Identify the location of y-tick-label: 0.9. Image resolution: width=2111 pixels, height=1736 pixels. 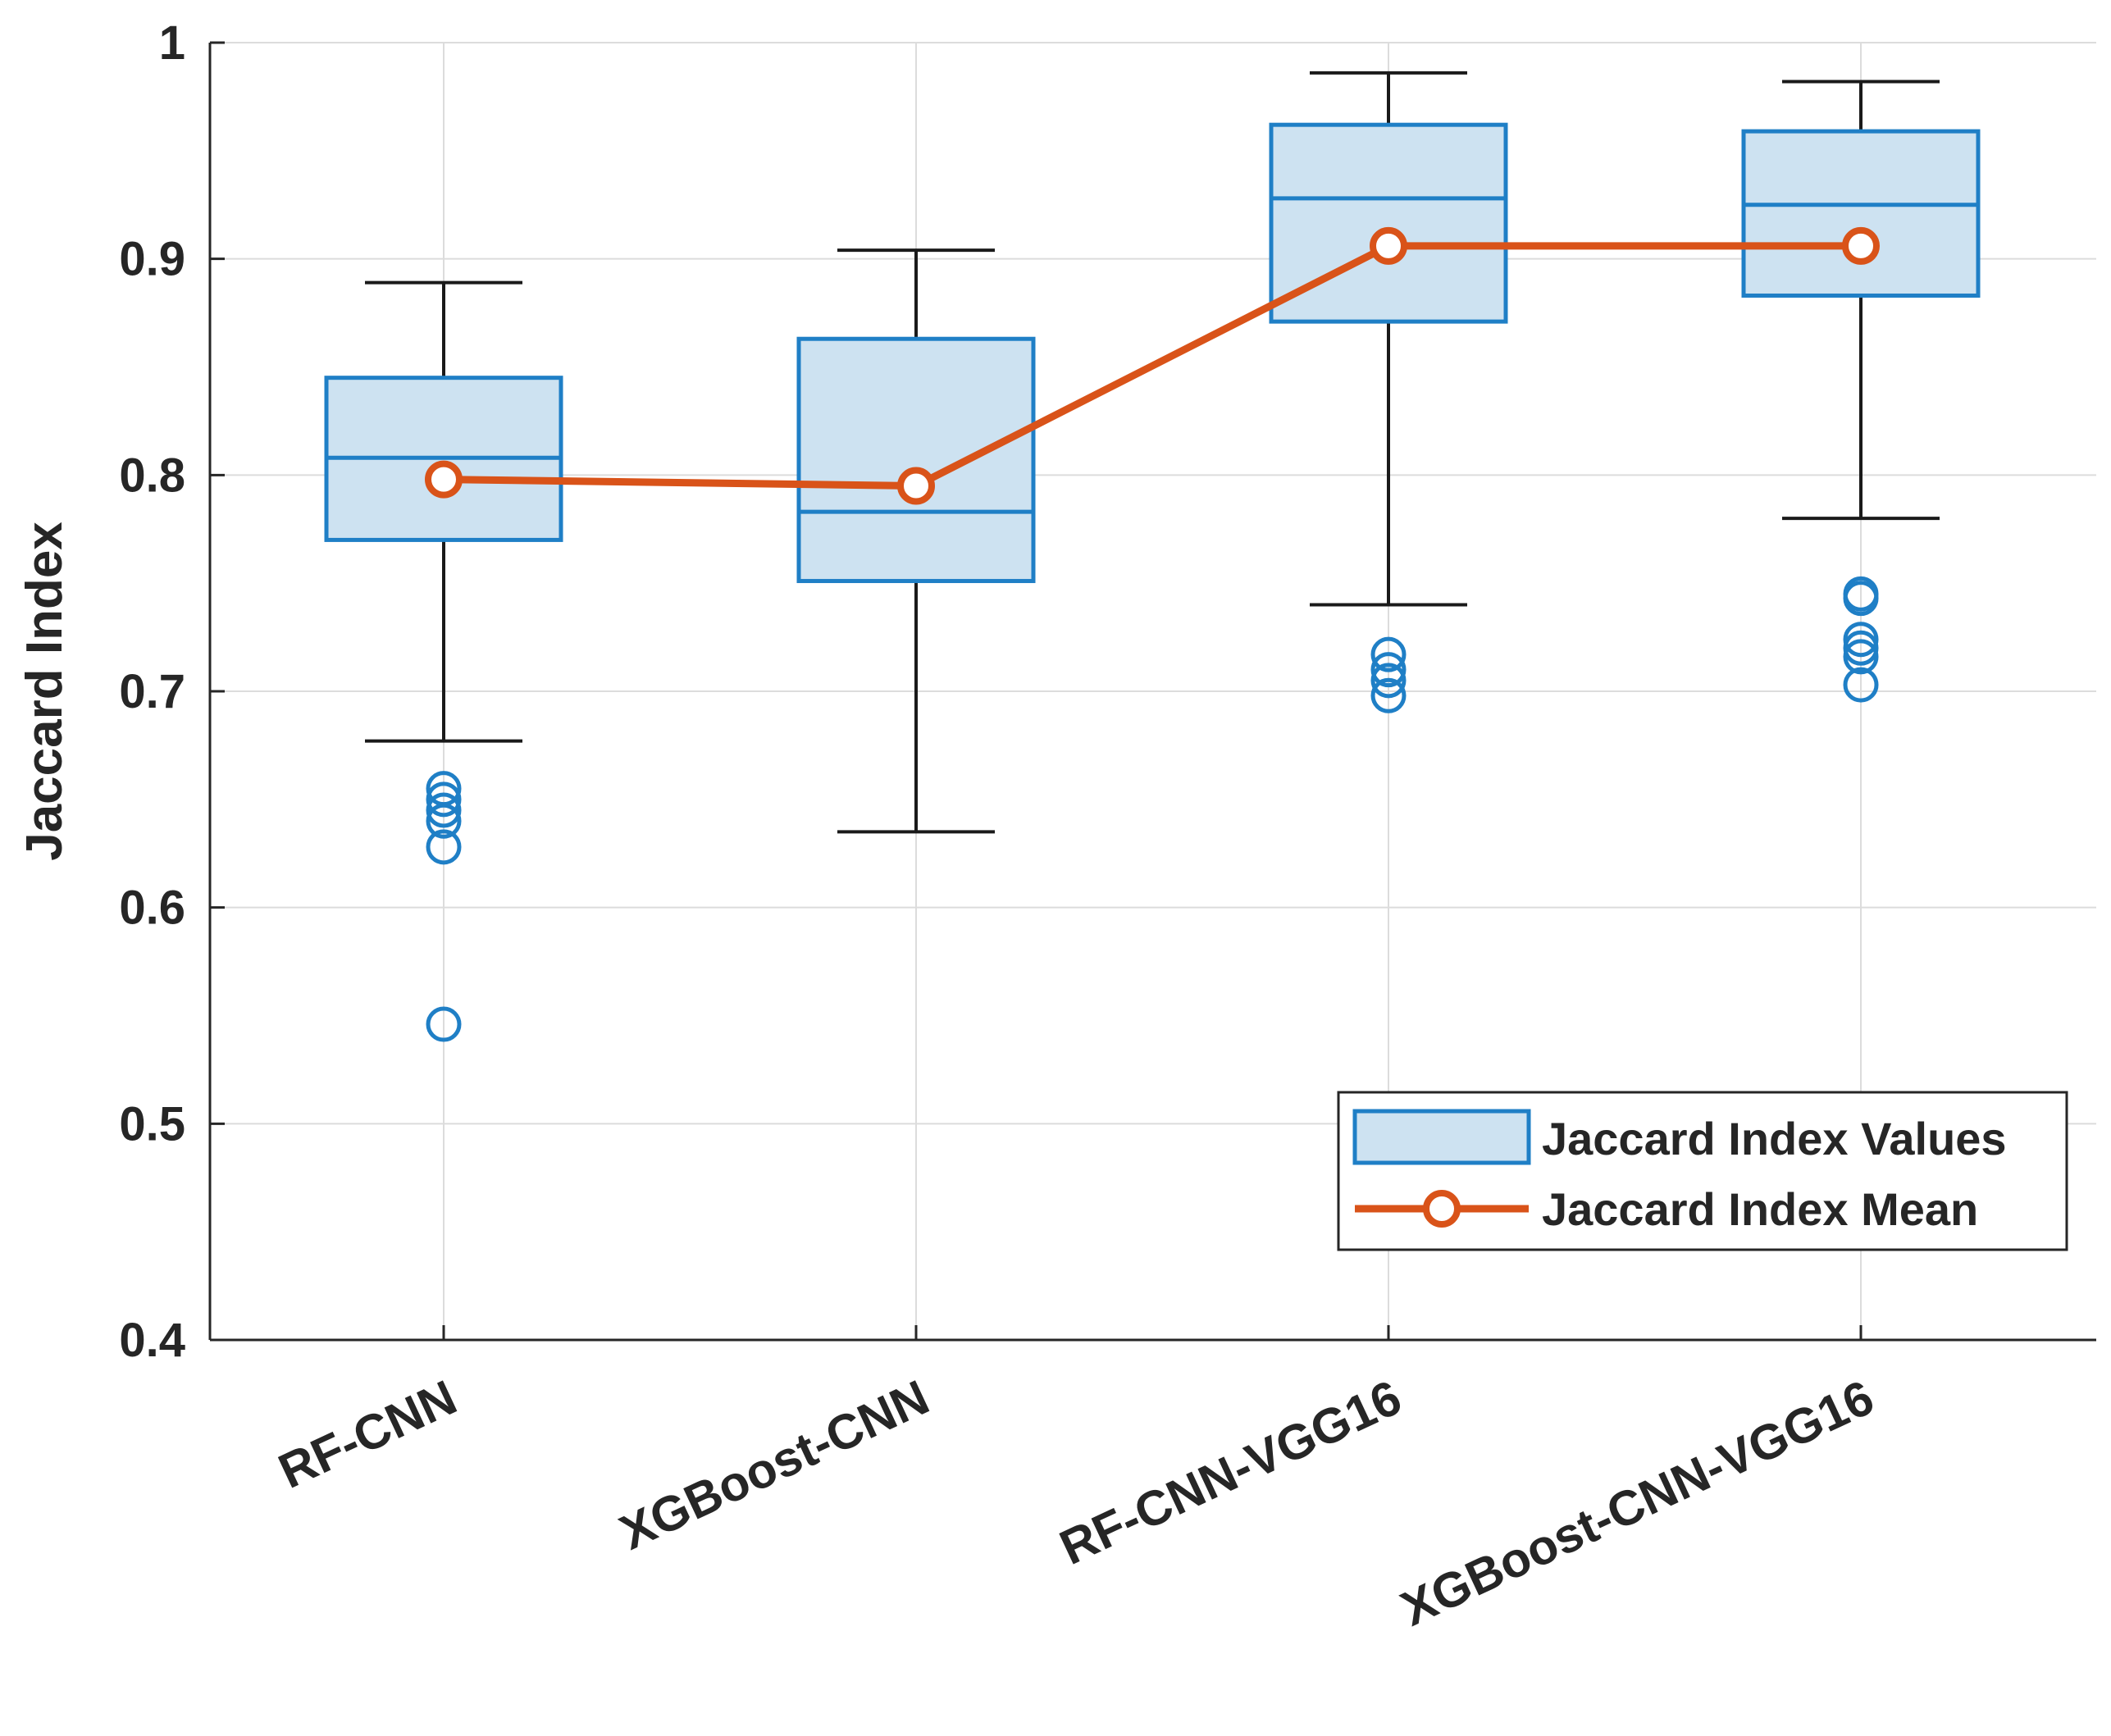
(152, 259).